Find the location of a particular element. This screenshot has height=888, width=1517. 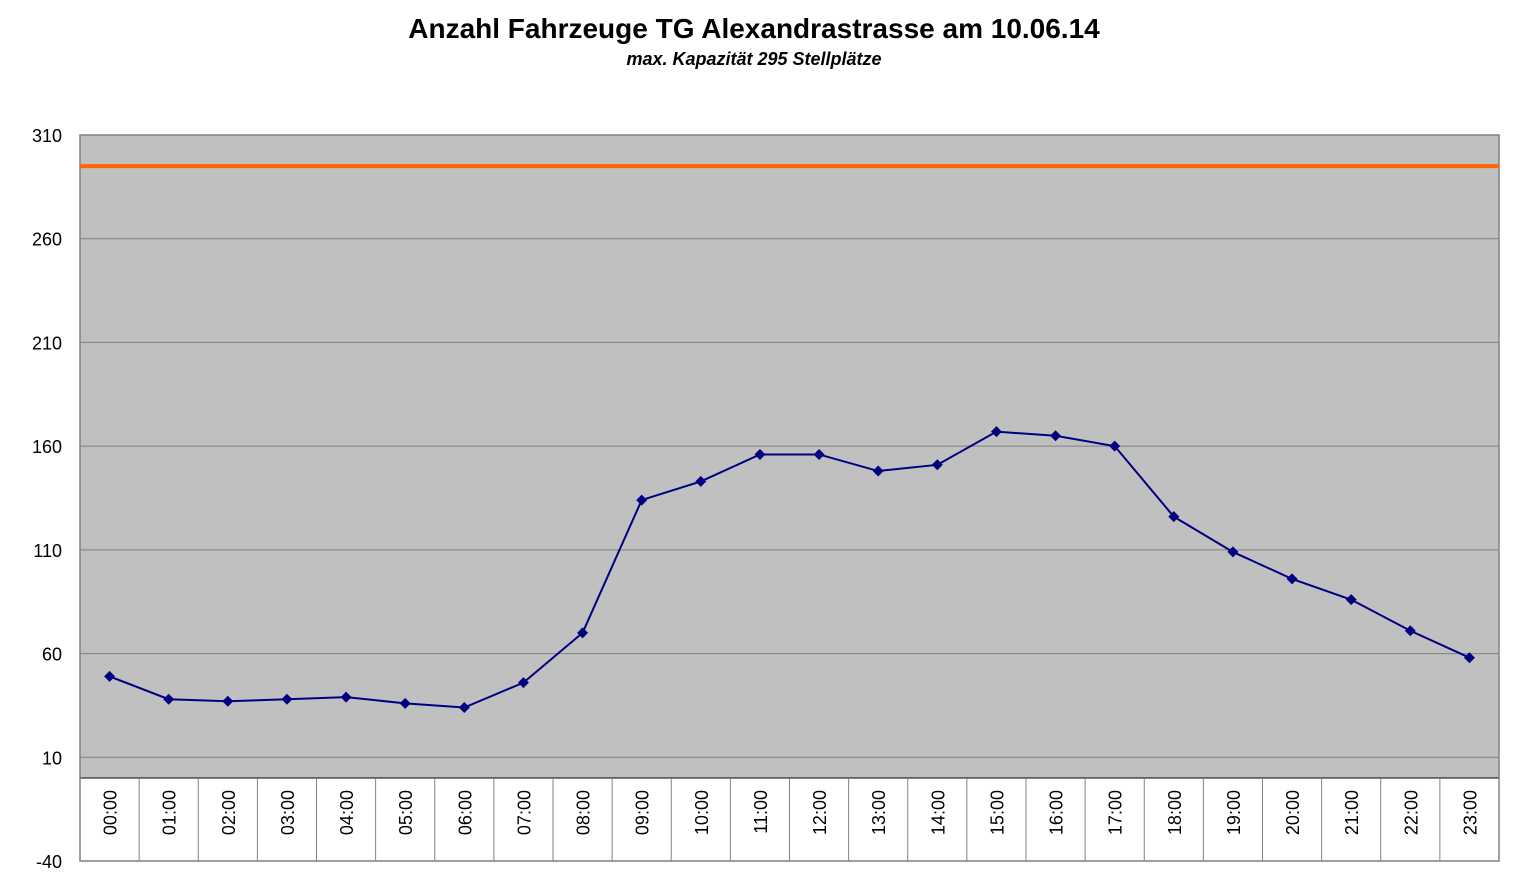

x-tick-label: 02:00 is located at coordinates (229, 812).